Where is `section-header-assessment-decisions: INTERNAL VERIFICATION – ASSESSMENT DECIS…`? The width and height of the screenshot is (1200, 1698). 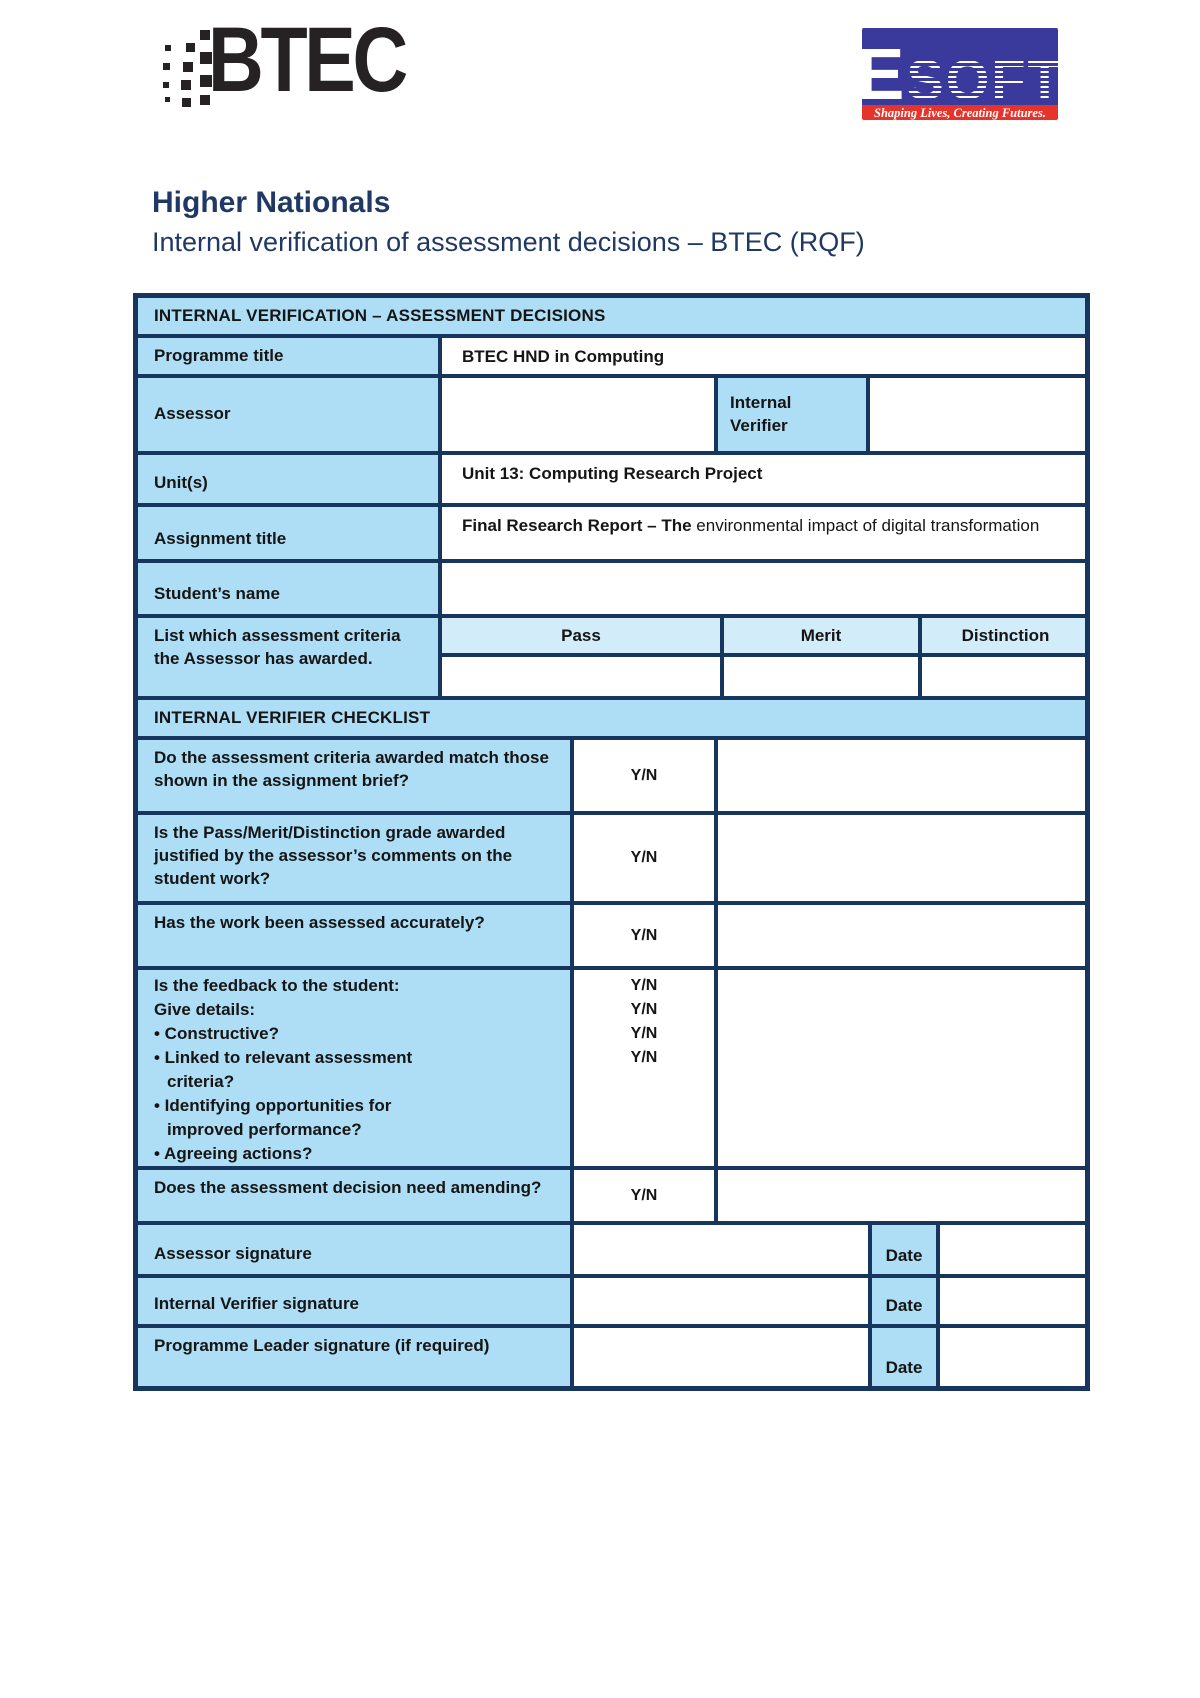 section-header-assessment-decisions: INTERNAL VERIFICATION – ASSESSMENT DECIS… is located at coordinates (611, 316).